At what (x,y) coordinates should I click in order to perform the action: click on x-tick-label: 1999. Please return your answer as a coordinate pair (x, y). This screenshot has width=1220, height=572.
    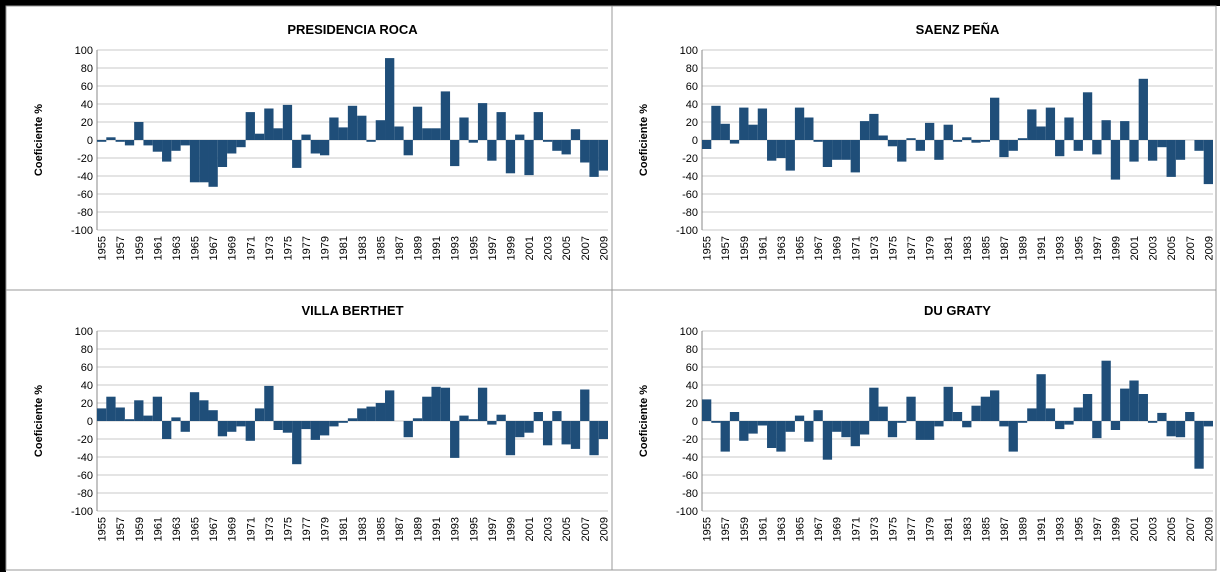
    Looking at the image, I should click on (1116, 248).